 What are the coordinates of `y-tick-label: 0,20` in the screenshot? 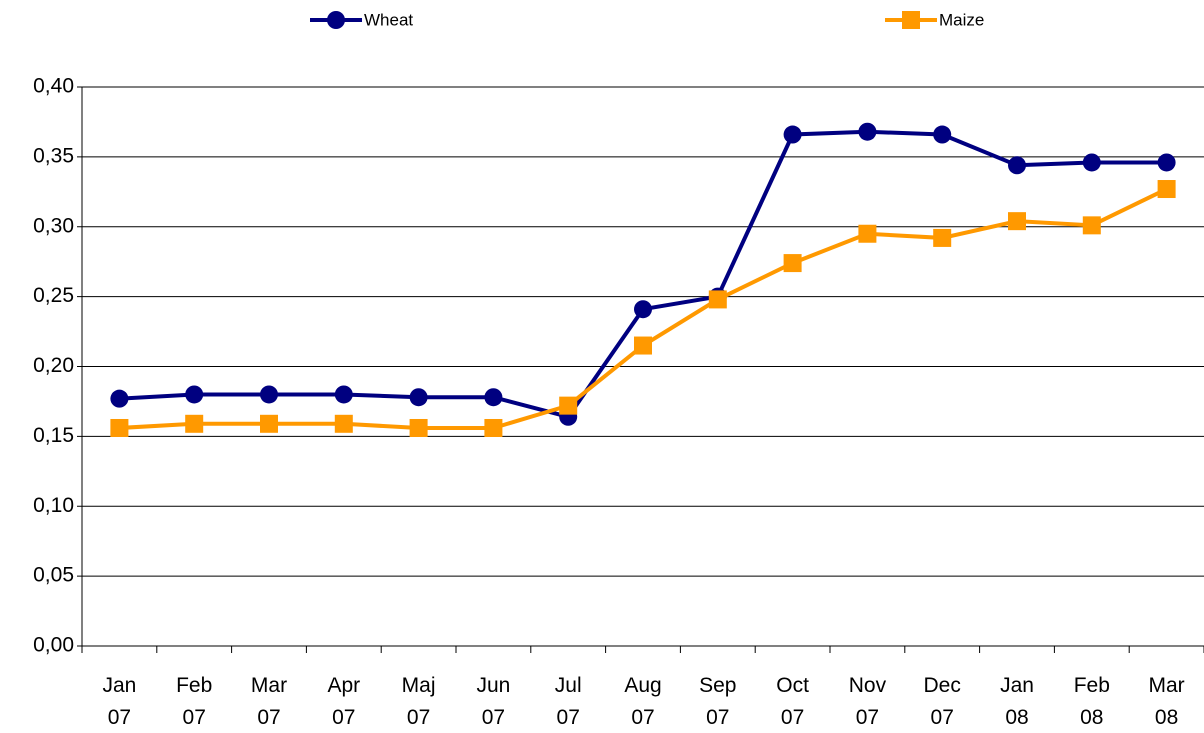 It's located at (53, 365).